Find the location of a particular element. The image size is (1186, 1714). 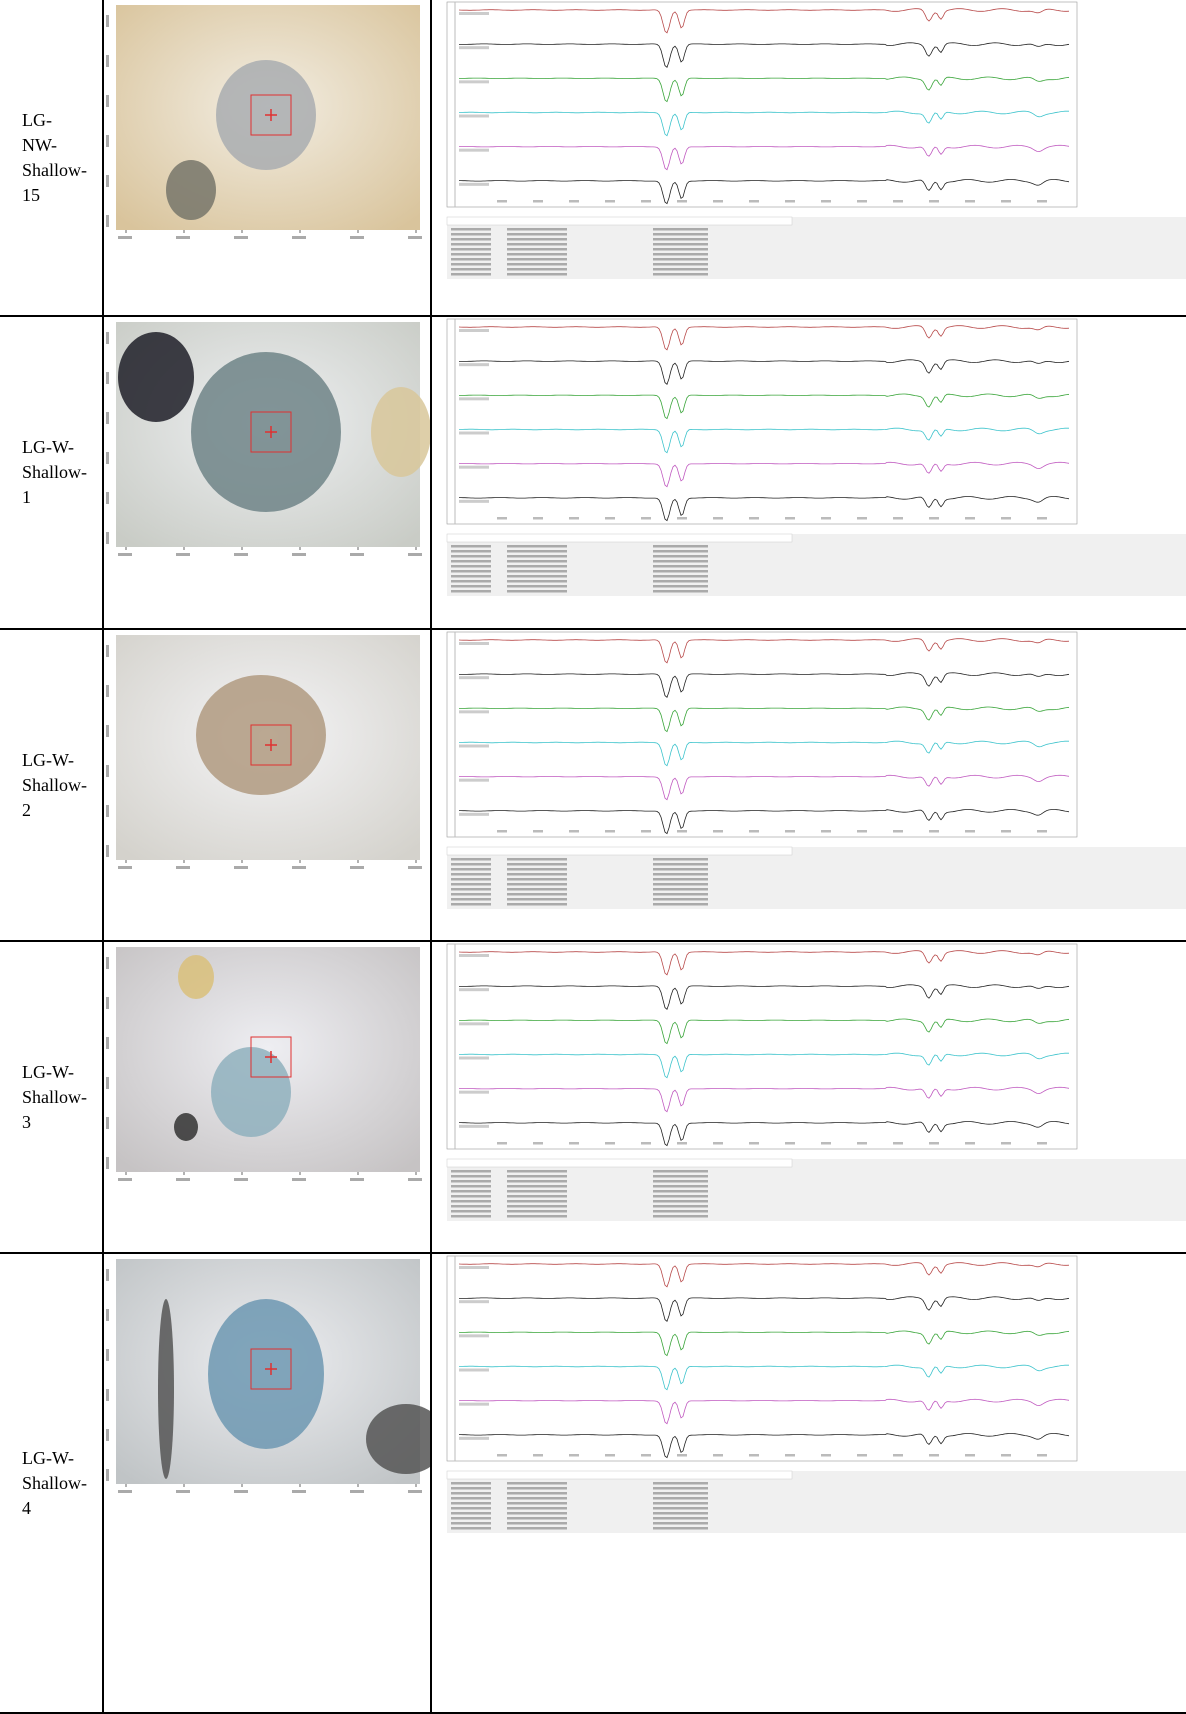

label-line: LG-W- is located at coordinates (48, 1457).